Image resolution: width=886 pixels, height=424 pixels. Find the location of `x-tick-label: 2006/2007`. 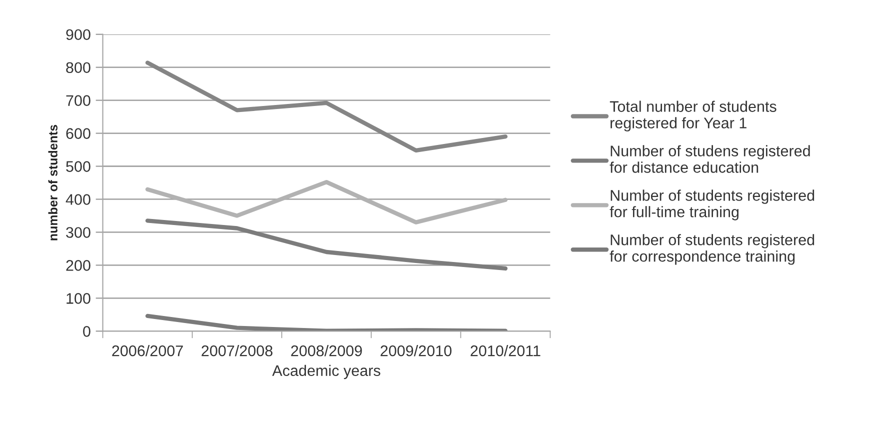

x-tick-label: 2006/2007 is located at coordinates (147, 350).